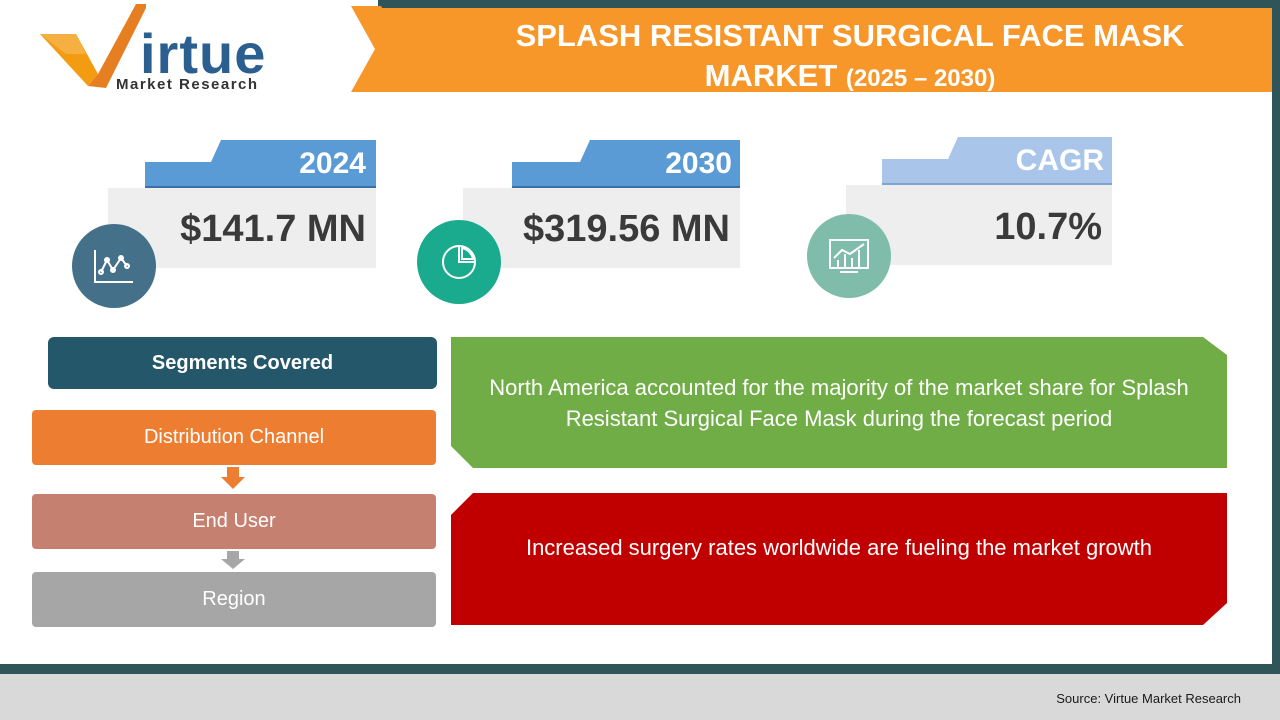 This screenshot has height=720, width=1280. I want to click on top-frame-line, so click(829, 4).